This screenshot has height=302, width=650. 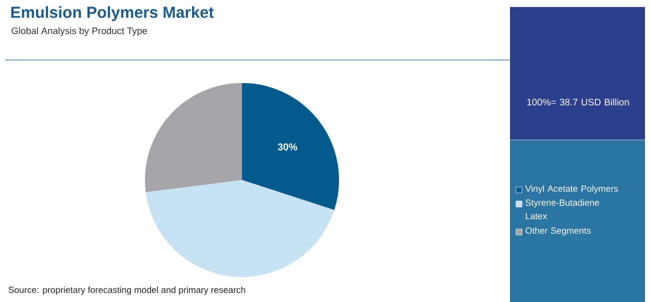 What do you see at coordinates (578, 102) in the screenshot?
I see `text: 100%= 38.7 USD Billion` at bounding box center [578, 102].